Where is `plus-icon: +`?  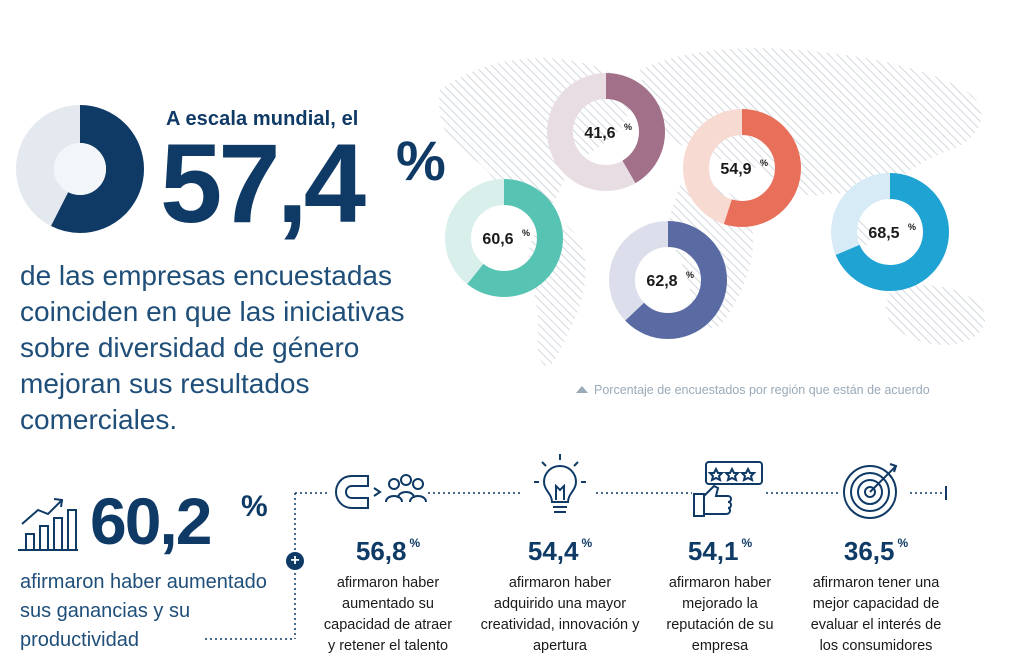
plus-icon: + is located at coordinates (295, 561).